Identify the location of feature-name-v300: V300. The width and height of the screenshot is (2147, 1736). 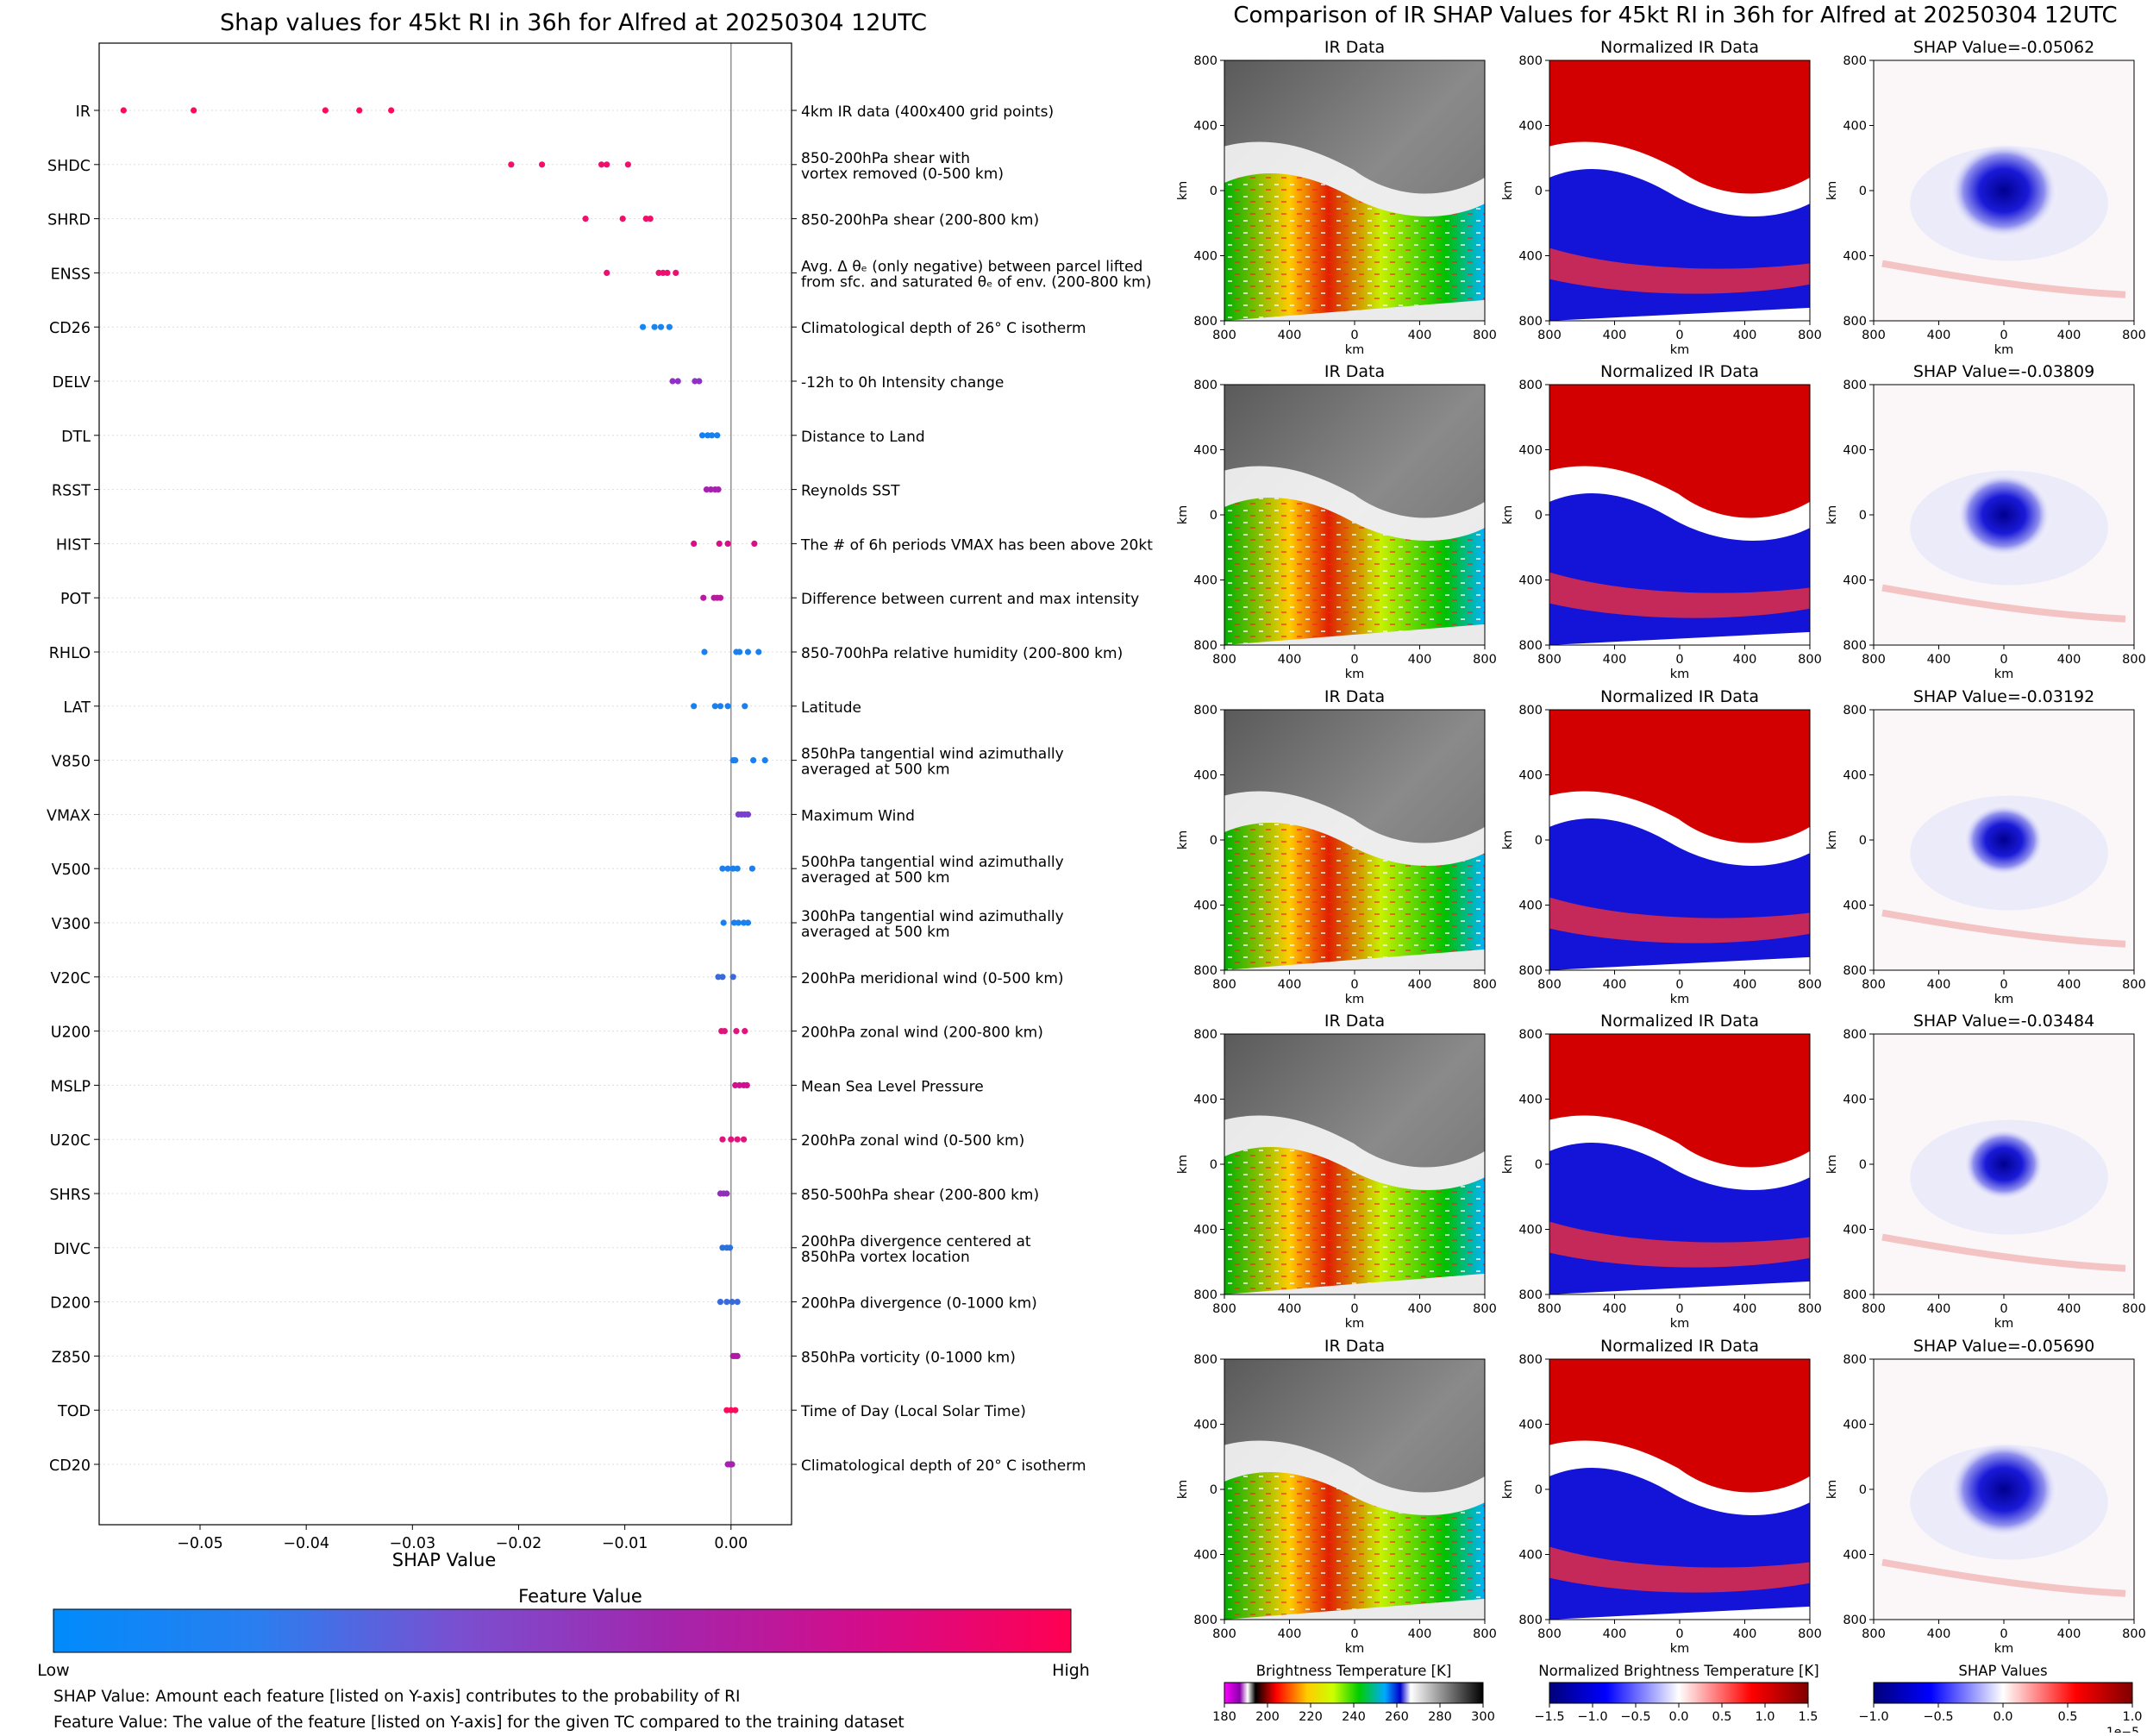
(71, 924).